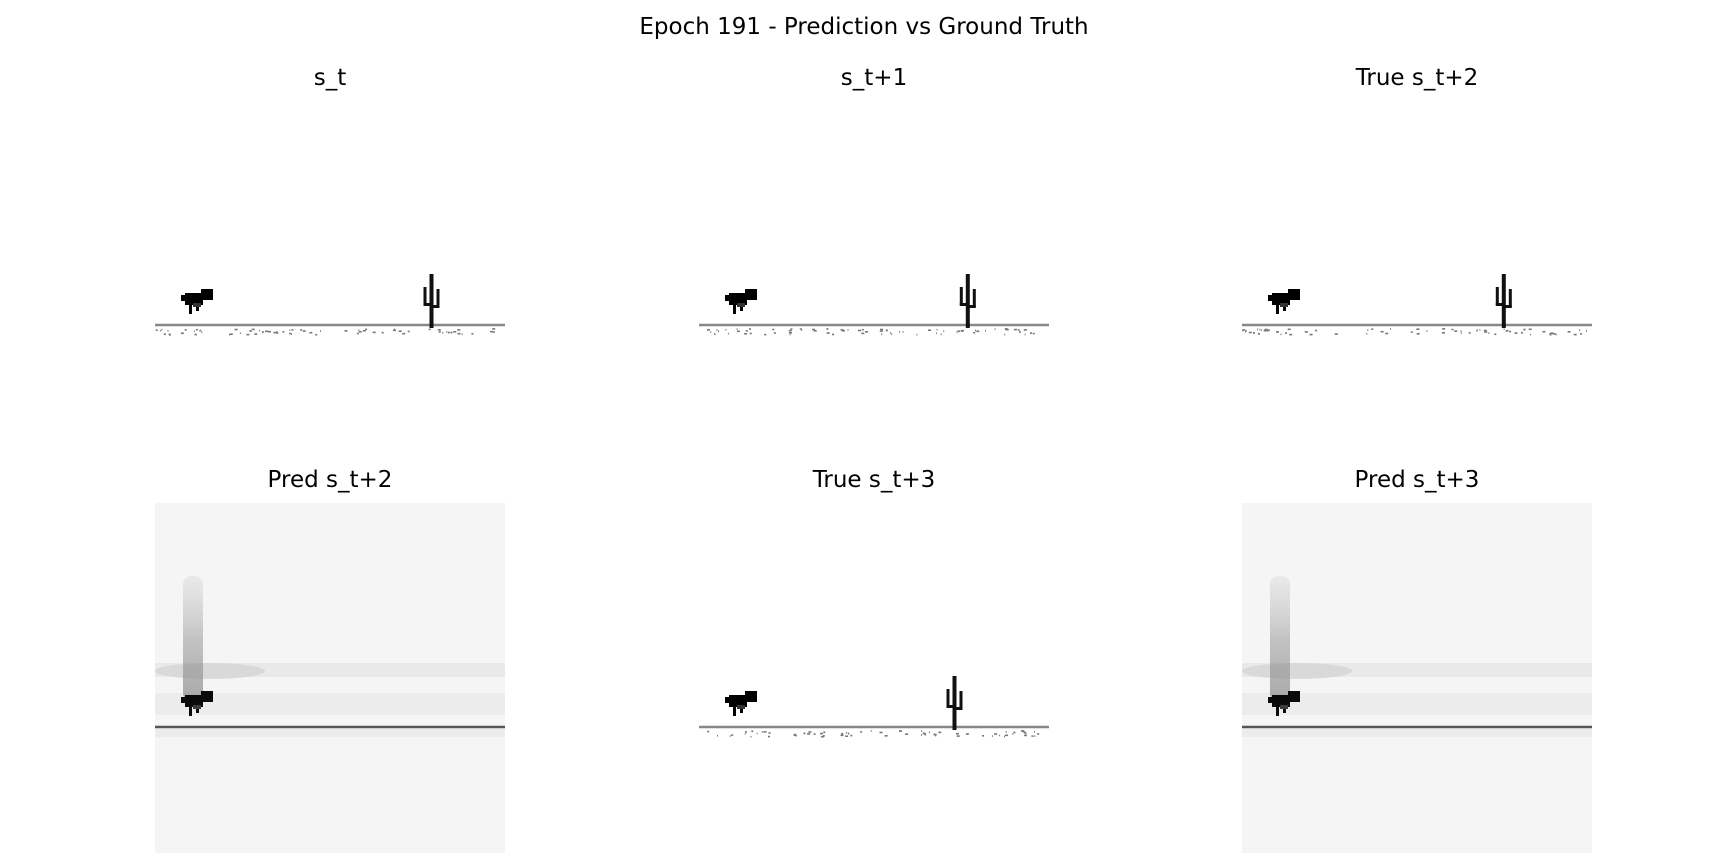 This screenshot has height=864, width=1728. Describe the element at coordinates (874, 480) in the screenshot. I see `panel-title: True s_t+3` at that location.